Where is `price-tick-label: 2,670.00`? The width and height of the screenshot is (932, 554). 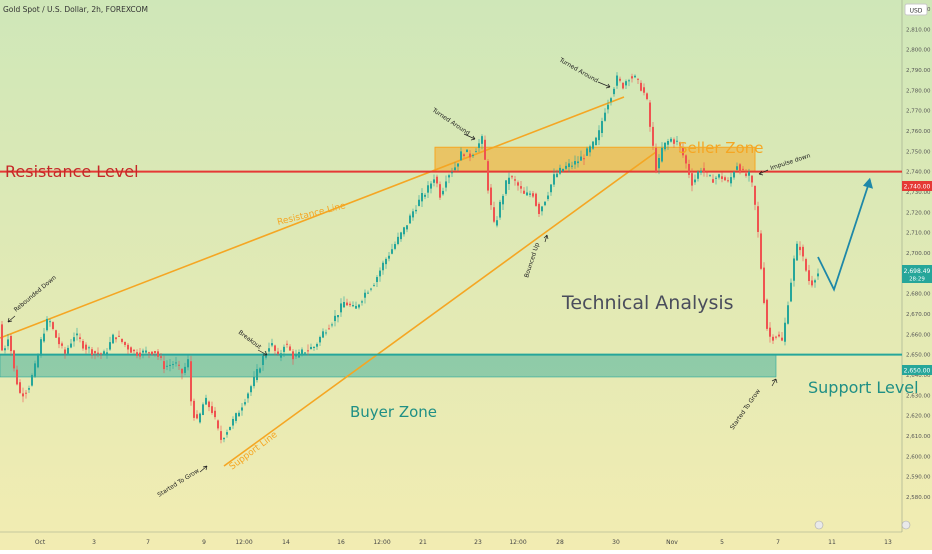
price-tick-label: 2,670.00 is located at coordinates (918, 315).